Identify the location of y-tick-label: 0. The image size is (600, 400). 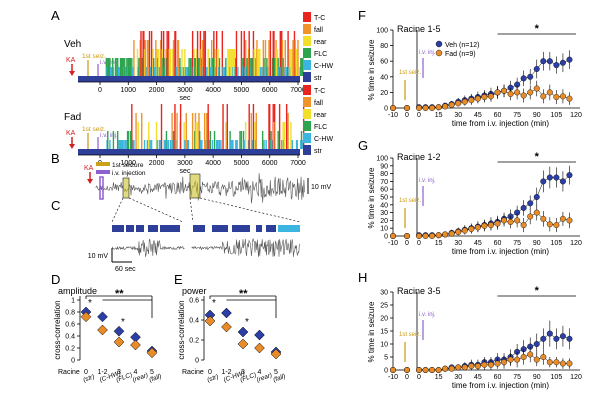
(197, 361).